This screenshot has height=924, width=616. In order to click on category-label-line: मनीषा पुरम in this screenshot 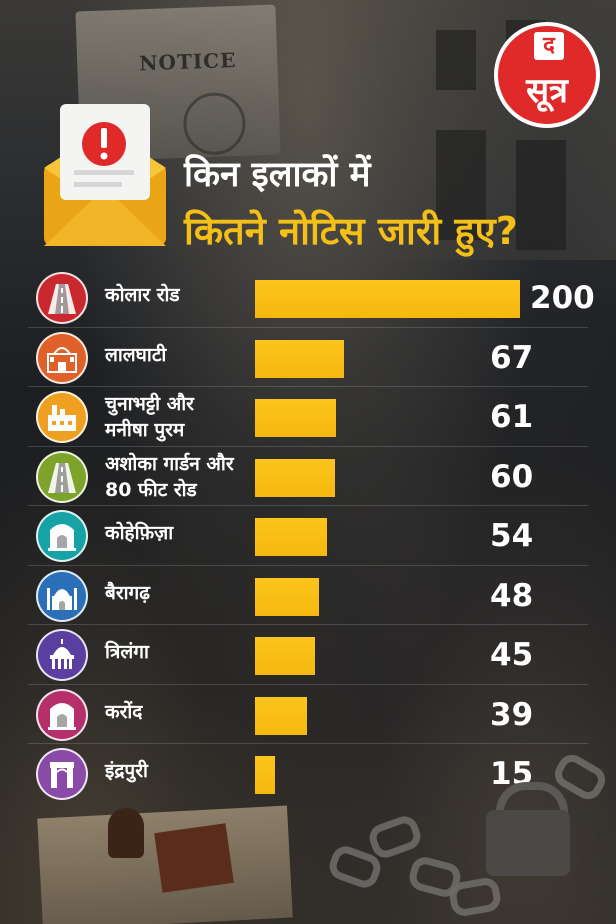, I will do `click(145, 430)`.